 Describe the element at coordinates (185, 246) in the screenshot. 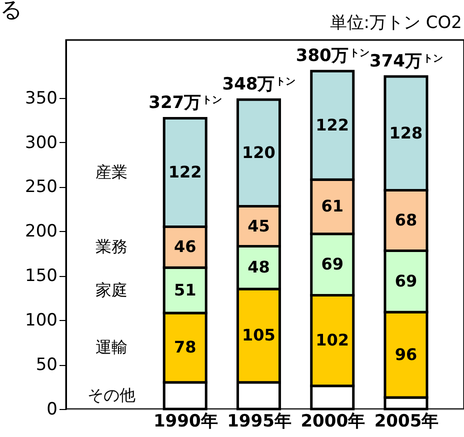

I see `data-label: 46` at that location.